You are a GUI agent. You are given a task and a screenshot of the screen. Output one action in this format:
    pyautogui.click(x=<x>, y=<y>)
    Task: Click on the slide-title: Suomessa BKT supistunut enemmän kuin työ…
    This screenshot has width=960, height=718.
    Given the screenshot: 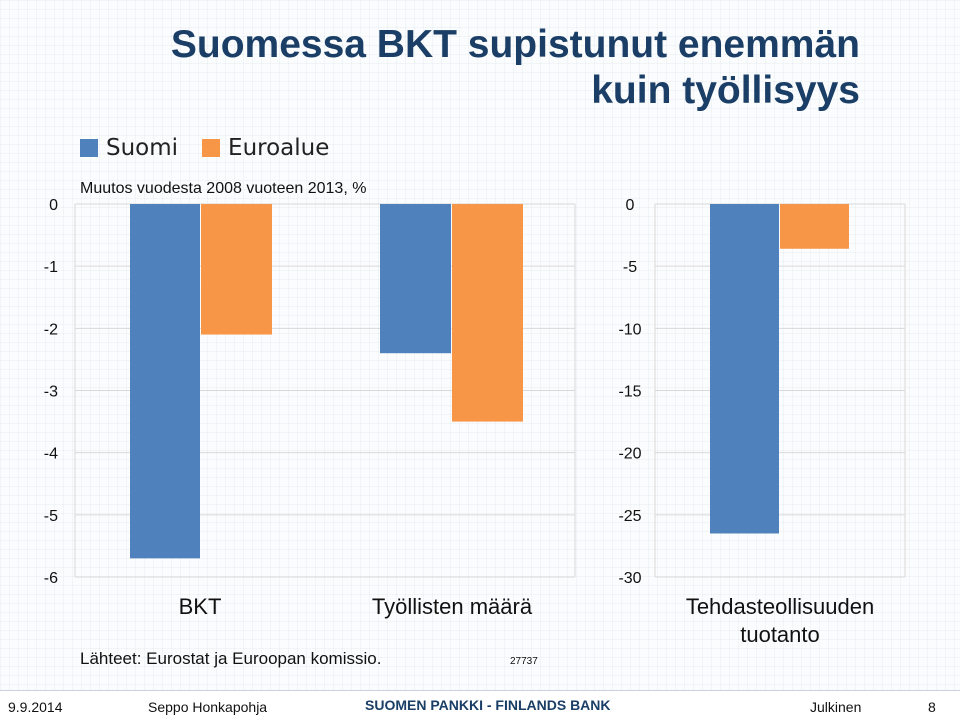 What is the action you would take?
    pyautogui.click(x=515, y=68)
    